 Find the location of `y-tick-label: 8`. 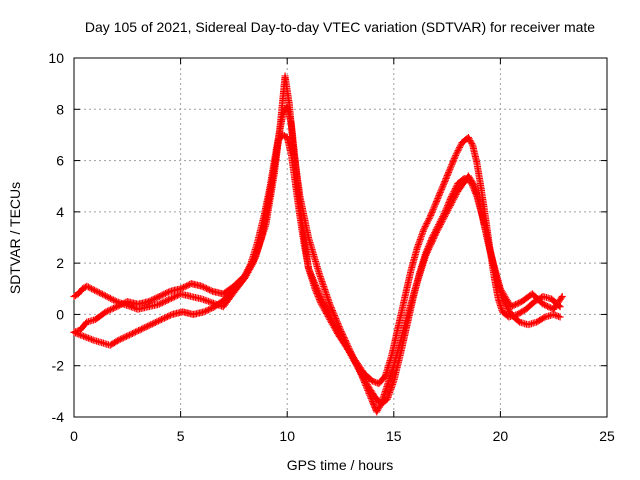

y-tick-label: 8 is located at coordinates (60, 109).